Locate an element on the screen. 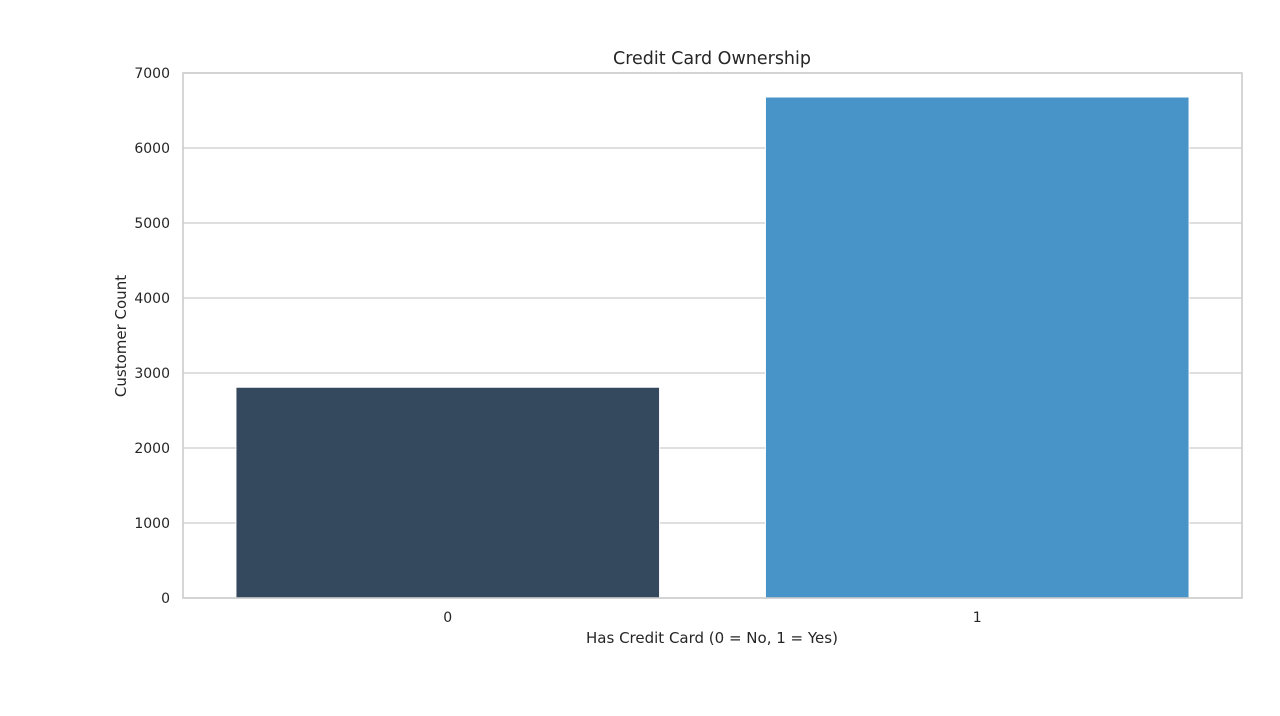 Image resolution: width=1280 pixels, height=716 pixels. y-tick-label: 5000 is located at coordinates (152, 224).